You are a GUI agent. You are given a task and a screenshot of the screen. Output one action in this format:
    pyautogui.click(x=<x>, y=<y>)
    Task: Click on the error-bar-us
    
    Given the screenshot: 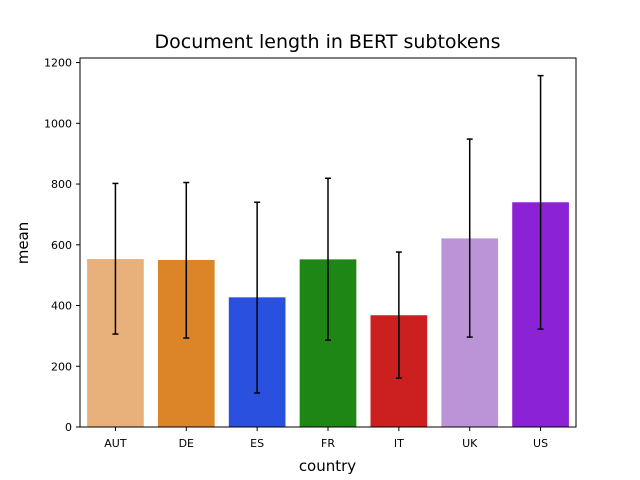 What is the action you would take?
    pyautogui.click(x=540, y=202)
    